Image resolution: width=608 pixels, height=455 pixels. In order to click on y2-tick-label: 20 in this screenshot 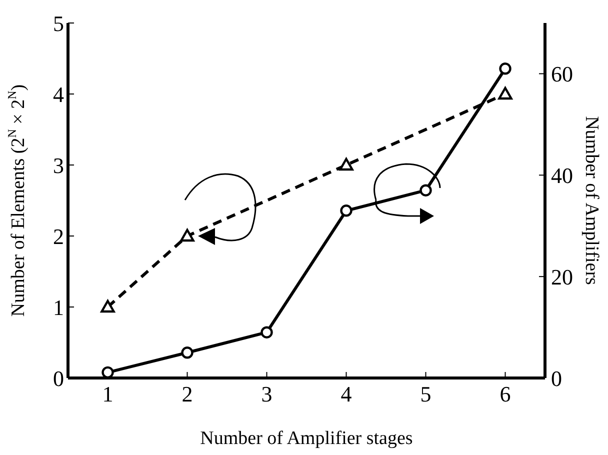, I will do `click(562, 277)`.